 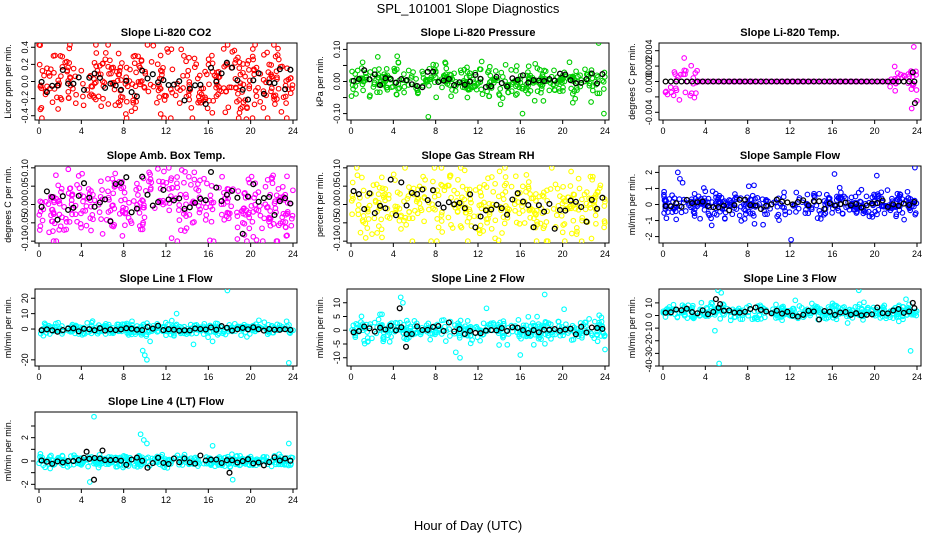 What do you see at coordinates (649, 50) in the screenshot?
I see `panel-3-ytick-label: 0.004` at bounding box center [649, 50].